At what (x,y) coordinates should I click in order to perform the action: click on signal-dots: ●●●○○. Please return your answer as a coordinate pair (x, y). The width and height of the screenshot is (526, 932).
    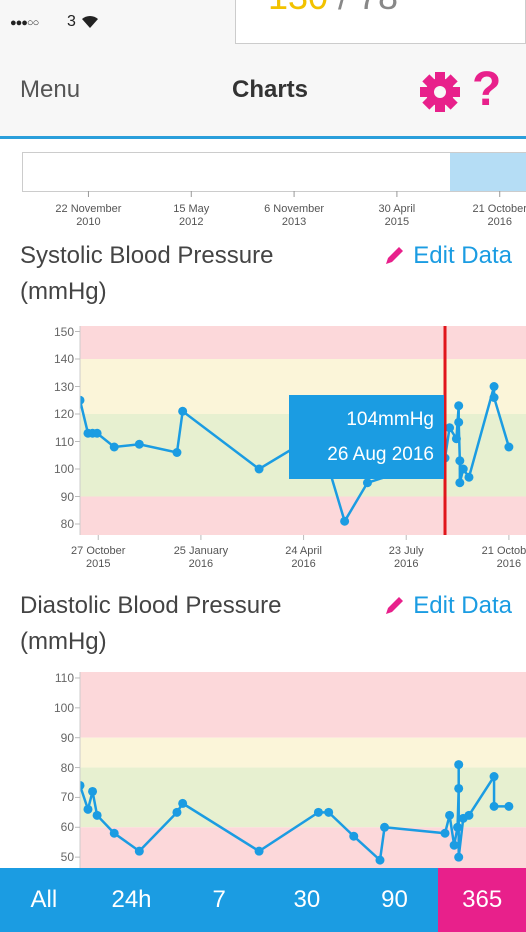
    Looking at the image, I should click on (24, 23).